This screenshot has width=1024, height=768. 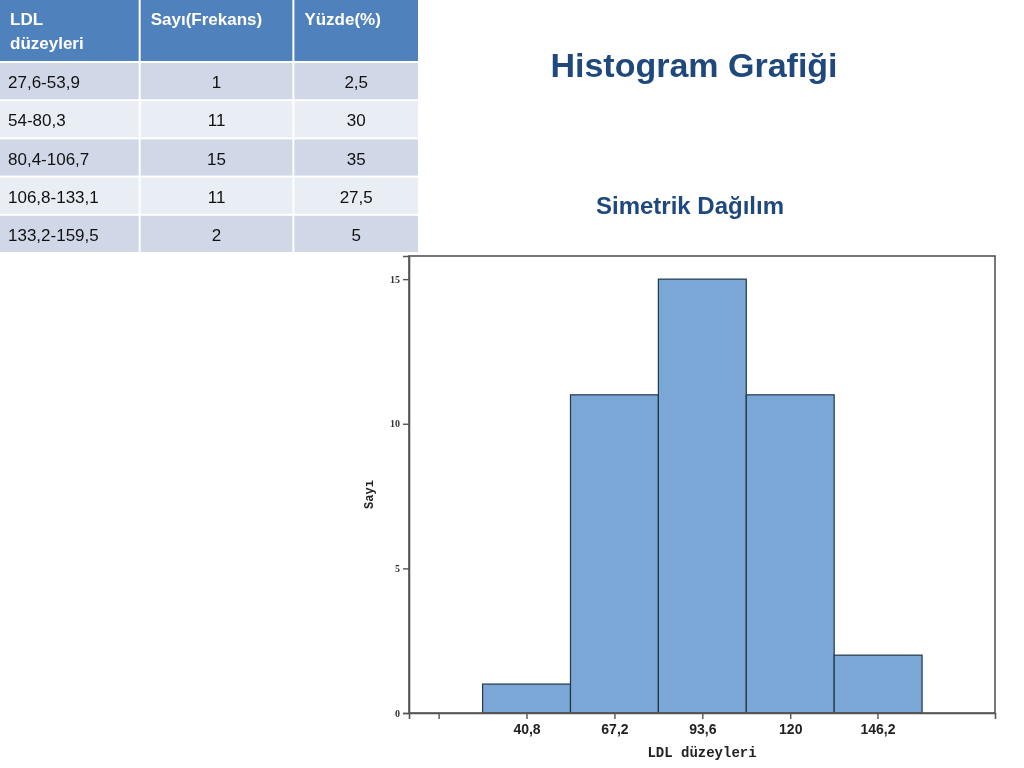 I want to click on data-label: 15, so click(x=216, y=159).